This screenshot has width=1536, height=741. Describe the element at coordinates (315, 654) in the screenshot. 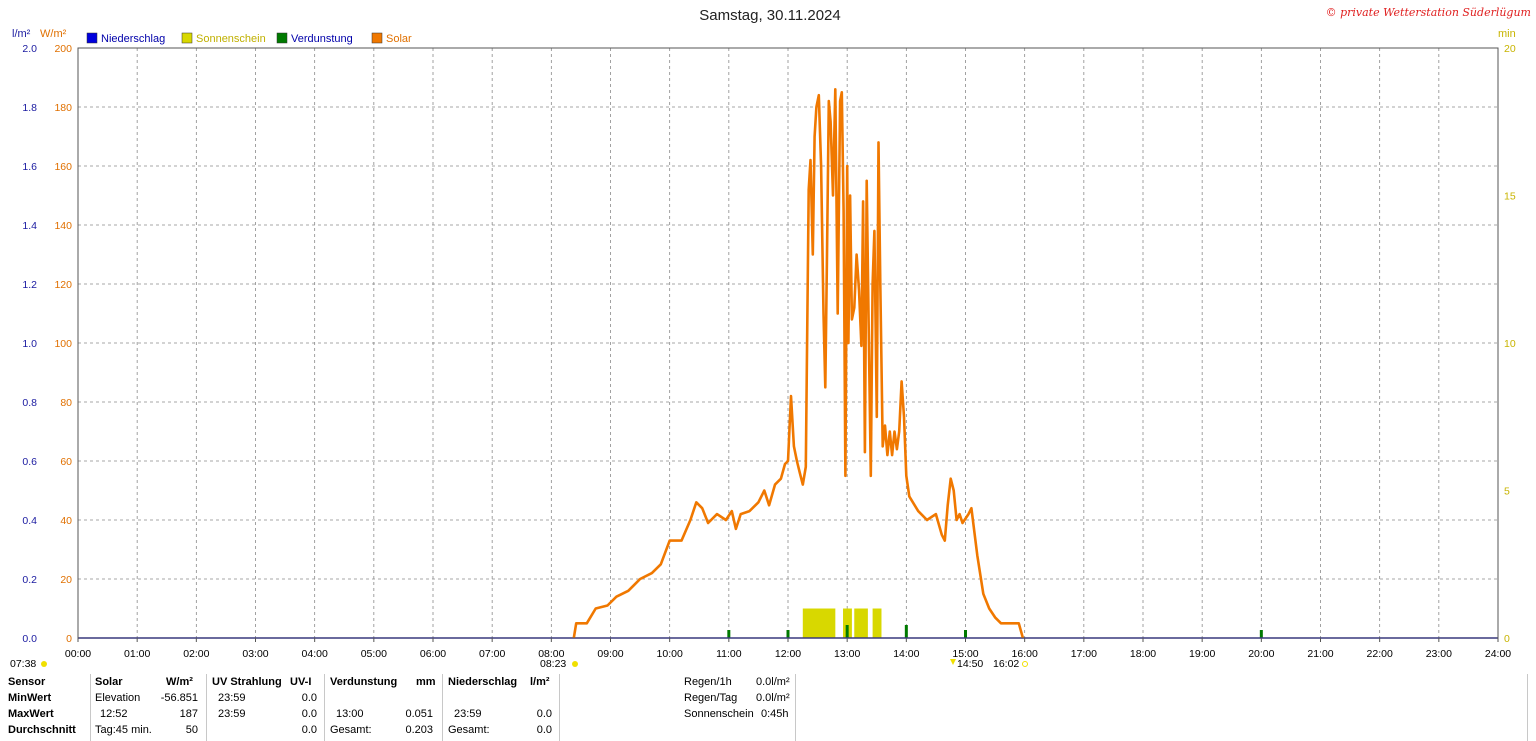

I see `x-tick-label: 04:00` at that location.